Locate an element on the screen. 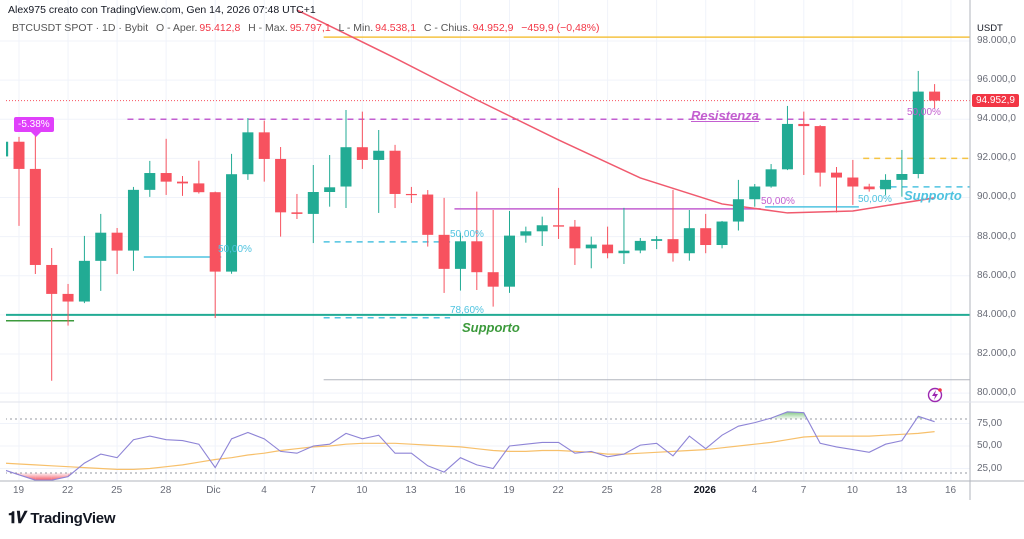 This screenshot has width=1024, height=539. price-tick-label: 94.000,0 is located at coordinates (996, 119).